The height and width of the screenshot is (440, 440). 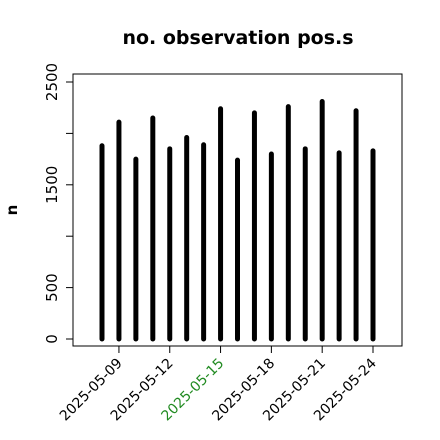 I want to click on y-tick-label: 2500, so click(x=52, y=82).